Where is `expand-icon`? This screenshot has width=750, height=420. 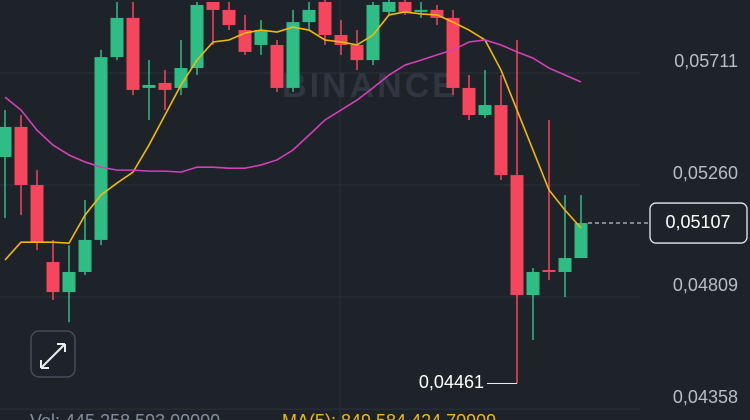
expand-icon is located at coordinates (53, 356).